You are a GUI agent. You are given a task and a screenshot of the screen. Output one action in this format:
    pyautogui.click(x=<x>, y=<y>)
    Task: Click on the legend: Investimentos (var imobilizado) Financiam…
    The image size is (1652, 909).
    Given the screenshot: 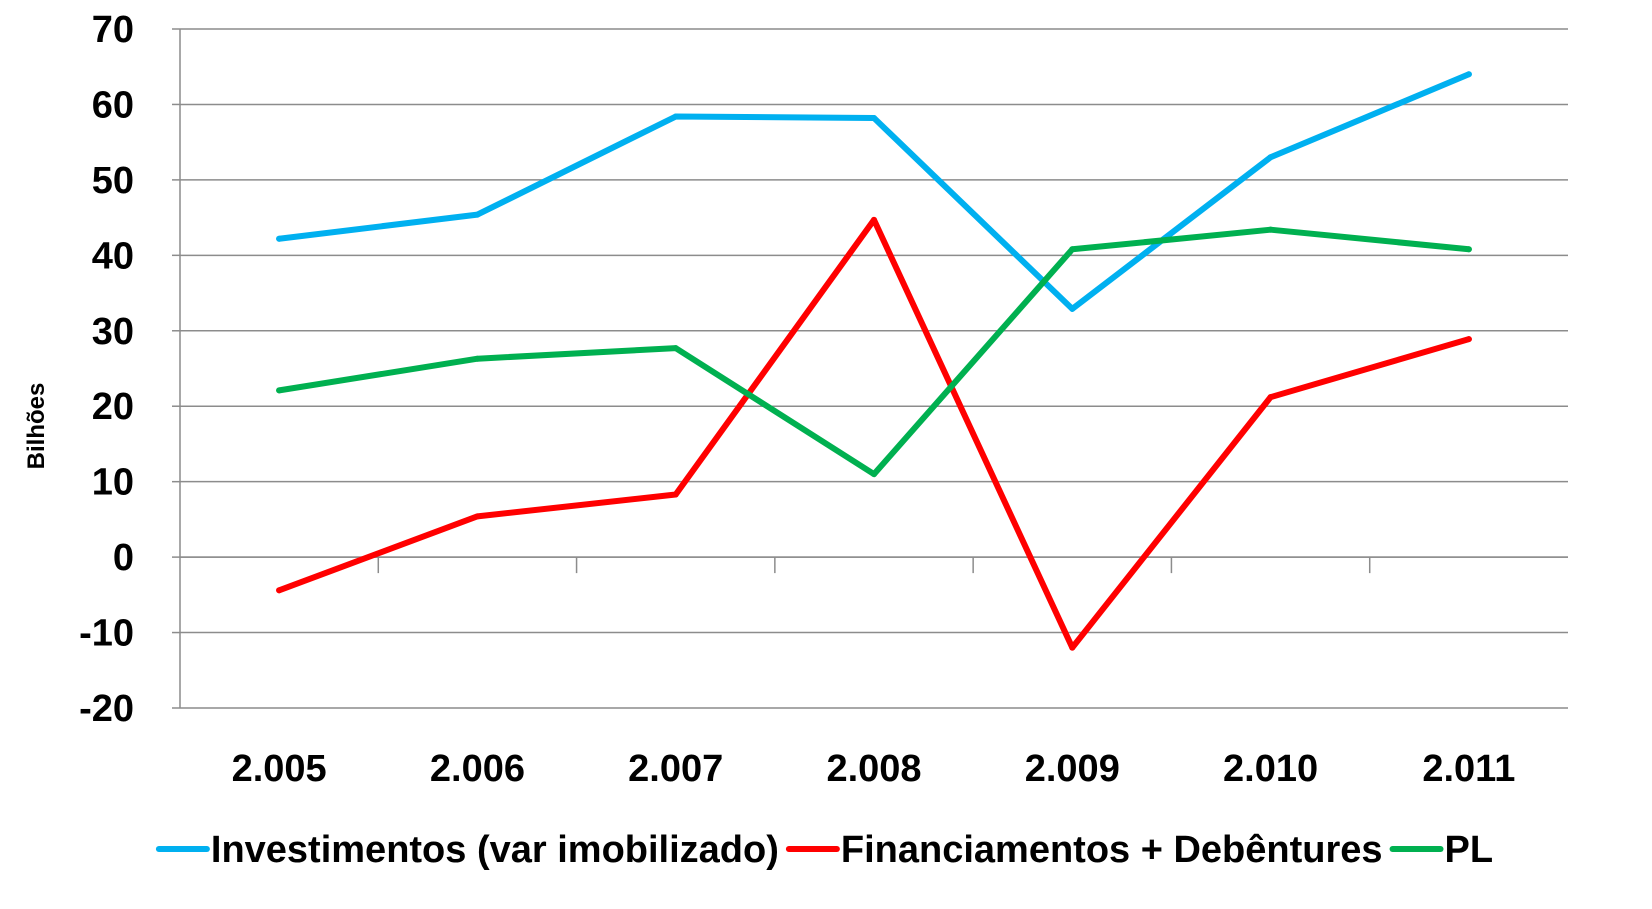 What is the action you would take?
    pyautogui.click(x=824, y=850)
    